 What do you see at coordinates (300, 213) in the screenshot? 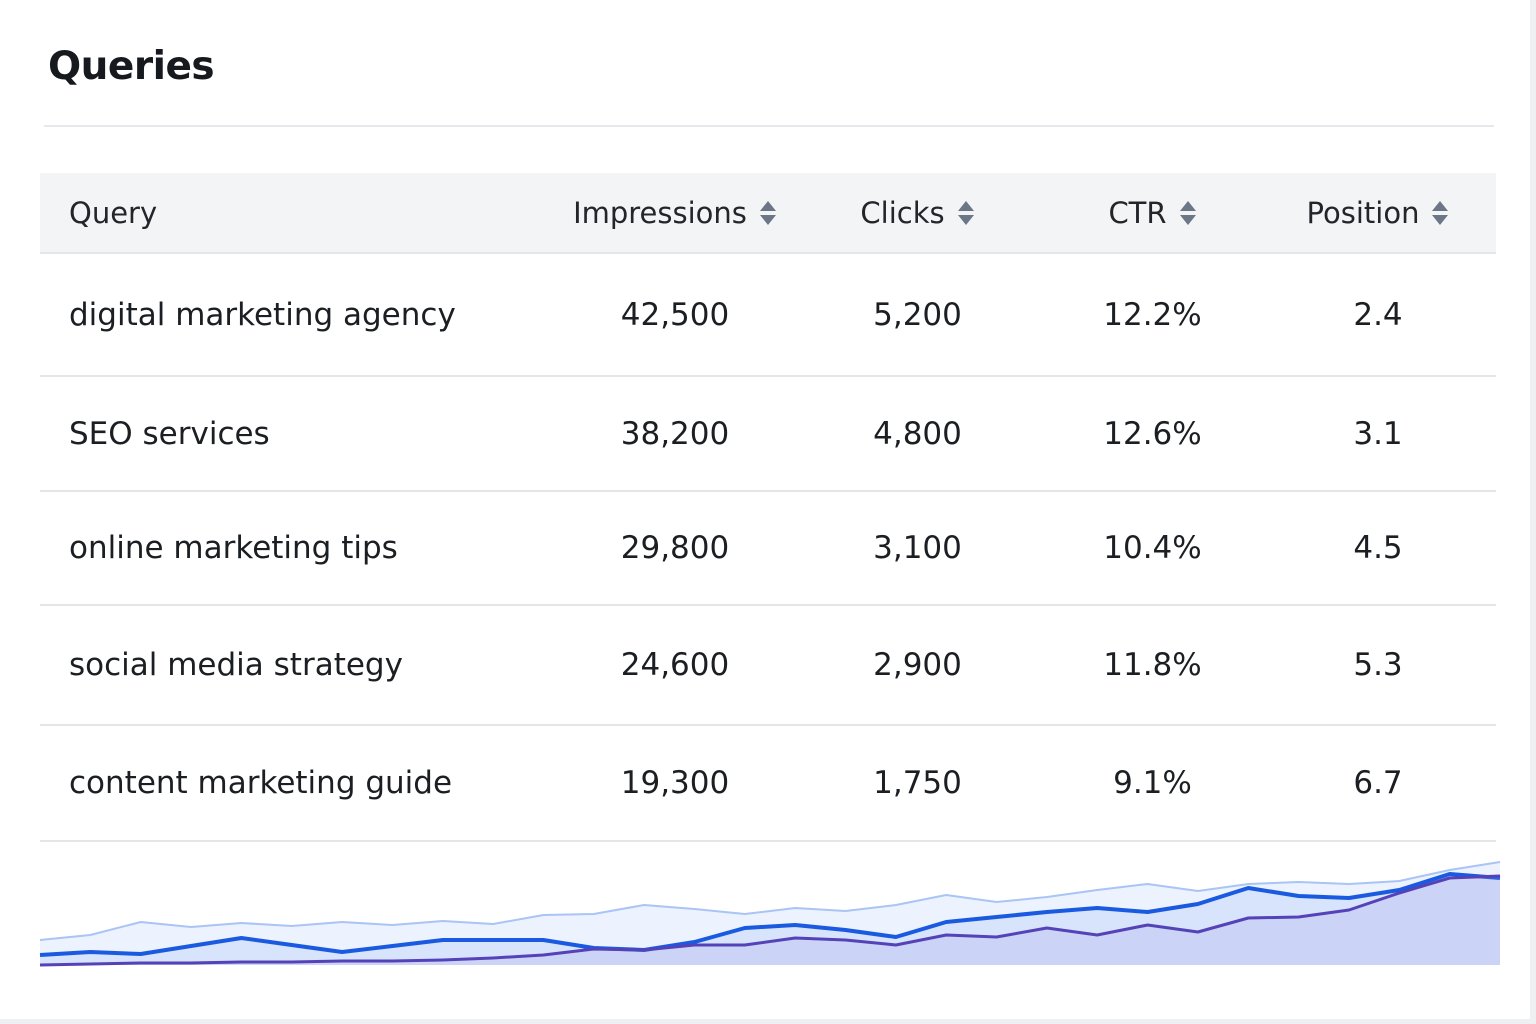
I see `column-header-query: Query` at bounding box center [300, 213].